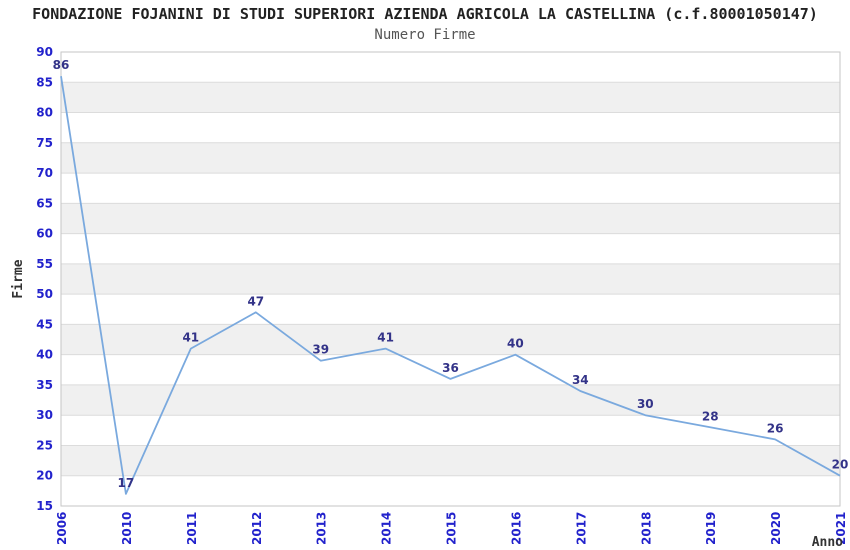 The image size is (850, 550). Describe the element at coordinates (44, 173) in the screenshot. I see `y-tick-label: 70` at that location.